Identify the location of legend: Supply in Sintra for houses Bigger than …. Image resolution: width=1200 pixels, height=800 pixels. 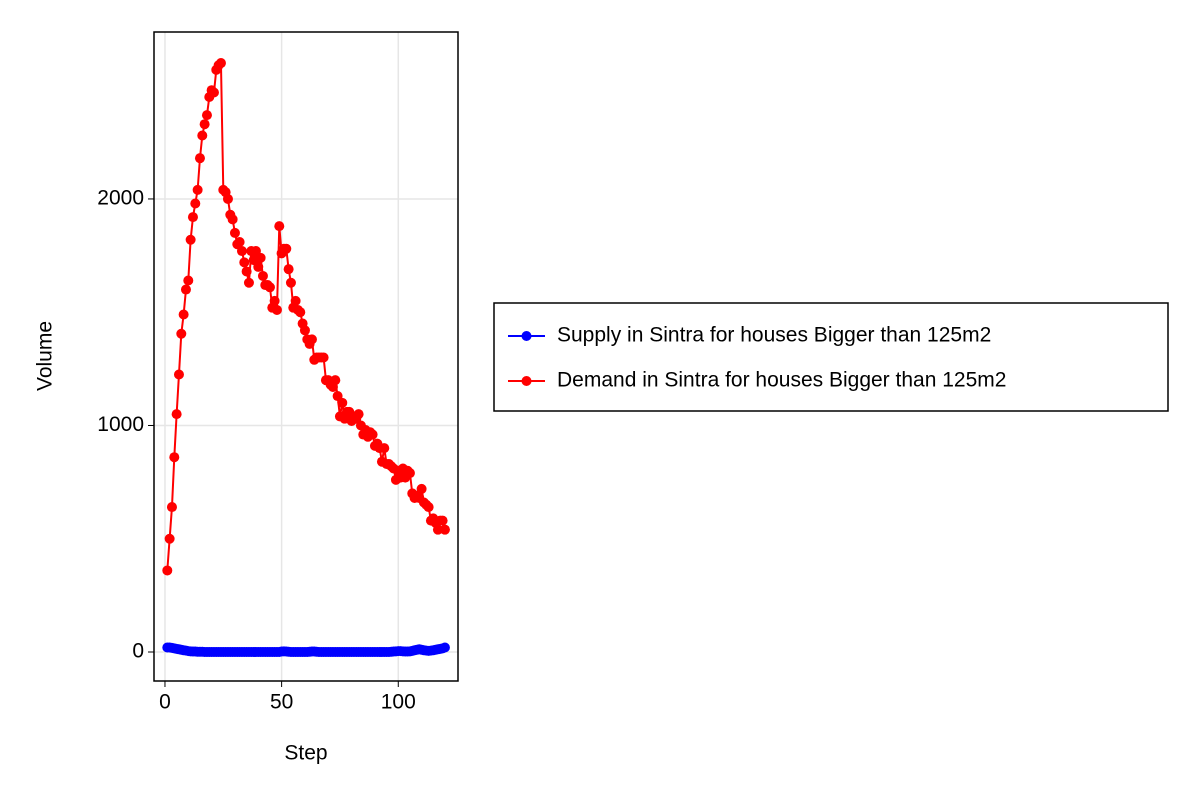
(831, 357).